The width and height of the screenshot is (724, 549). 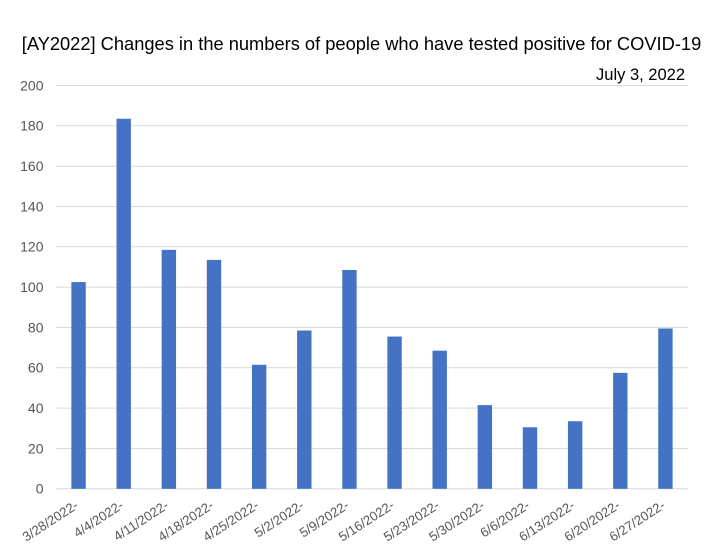 I want to click on svg-text: 200, so click(x=32, y=85).